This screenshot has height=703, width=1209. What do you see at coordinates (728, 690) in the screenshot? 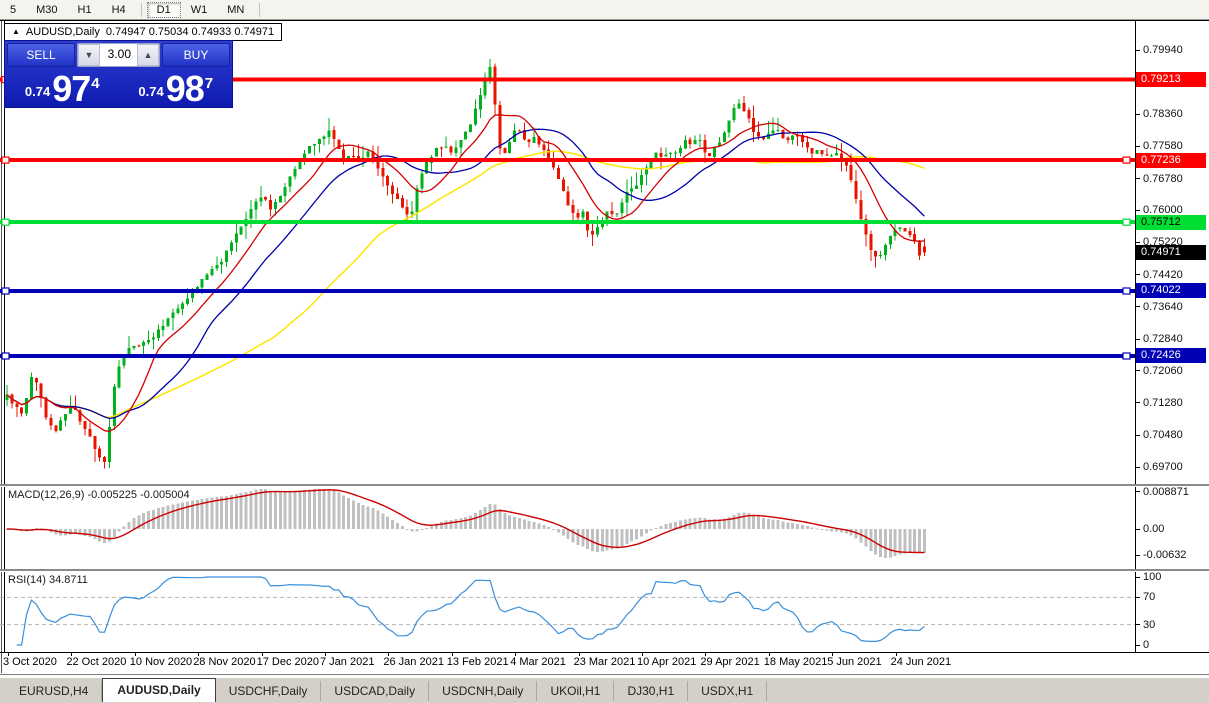
I see `chart-tab-USDX-H1: USDX,H1` at bounding box center [728, 690].